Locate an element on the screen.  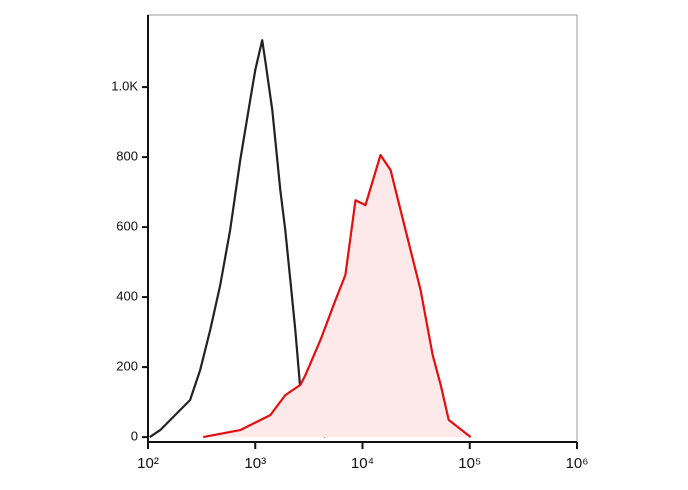
y-tick-label: 600 is located at coordinates (127, 226).